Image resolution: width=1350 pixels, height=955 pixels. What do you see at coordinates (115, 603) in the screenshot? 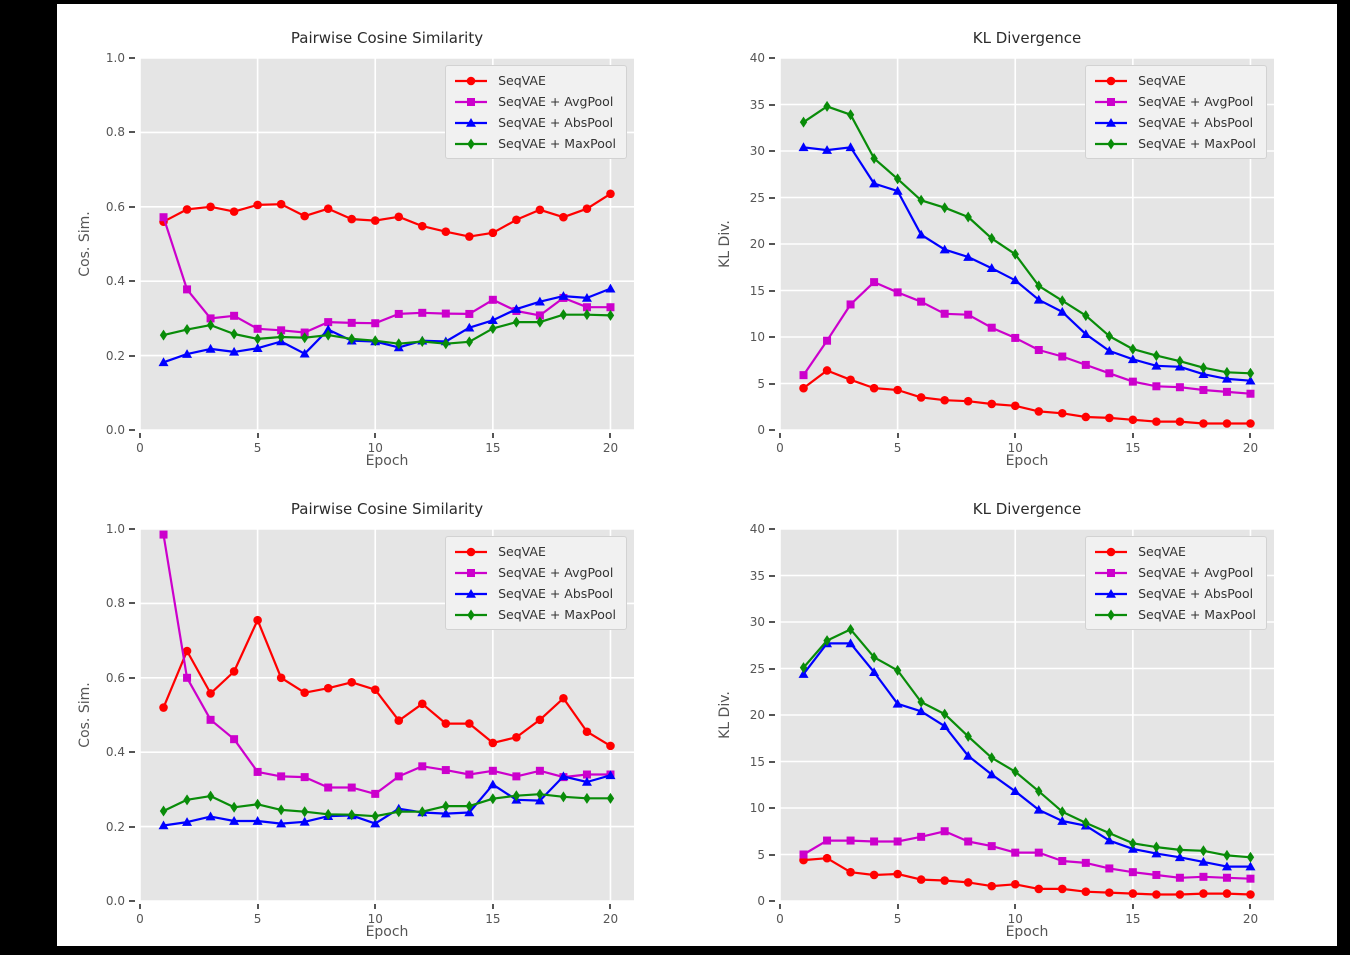
I see `y-tick-label: 0.8` at bounding box center [115, 603].